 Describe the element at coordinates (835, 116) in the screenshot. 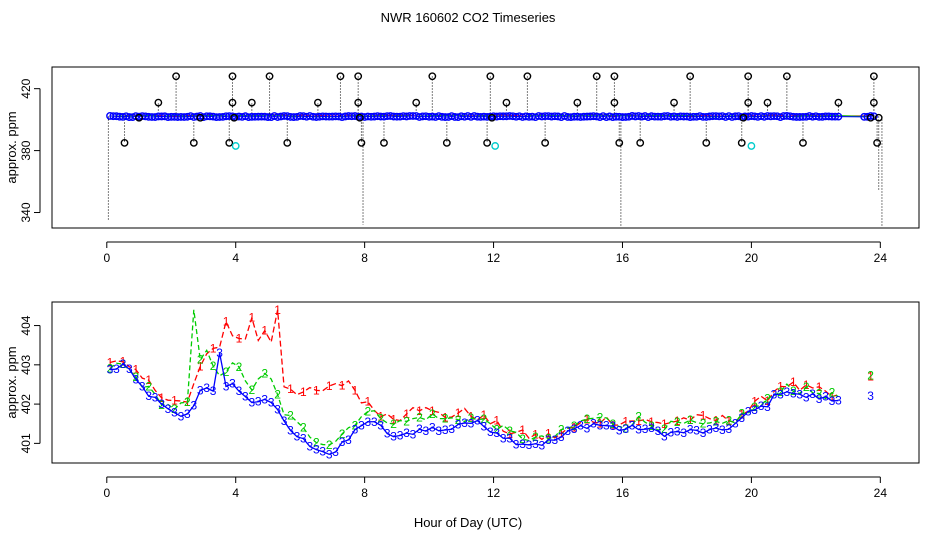

I see `top-point` at that location.